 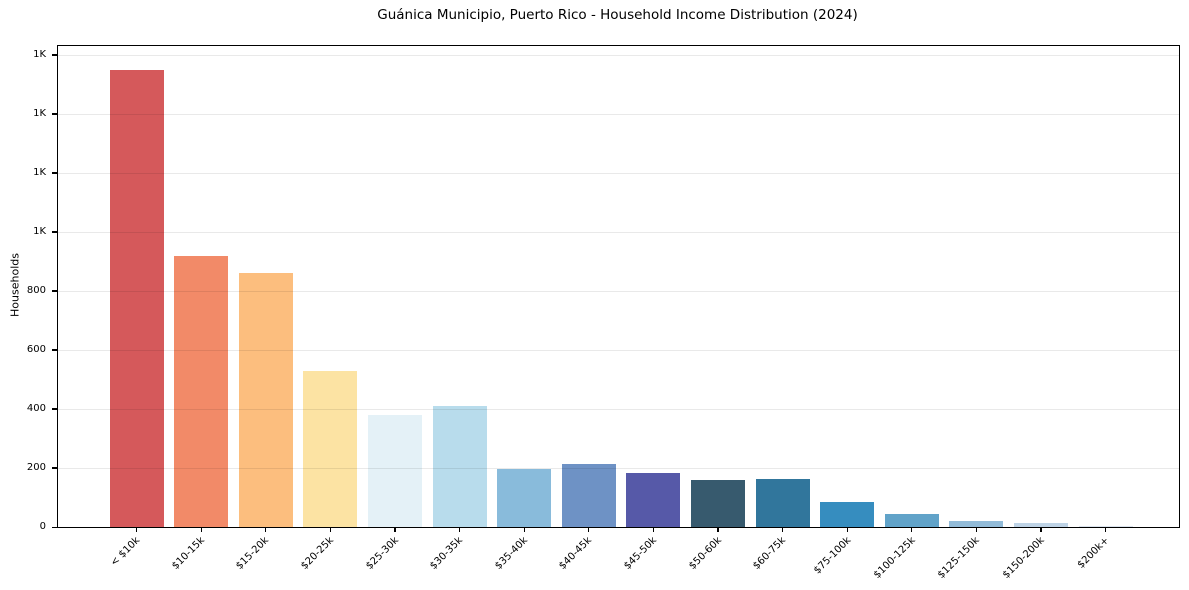 What do you see at coordinates (576, 553) in the screenshot?
I see `x-tick-label: $40-45k` at bounding box center [576, 553].